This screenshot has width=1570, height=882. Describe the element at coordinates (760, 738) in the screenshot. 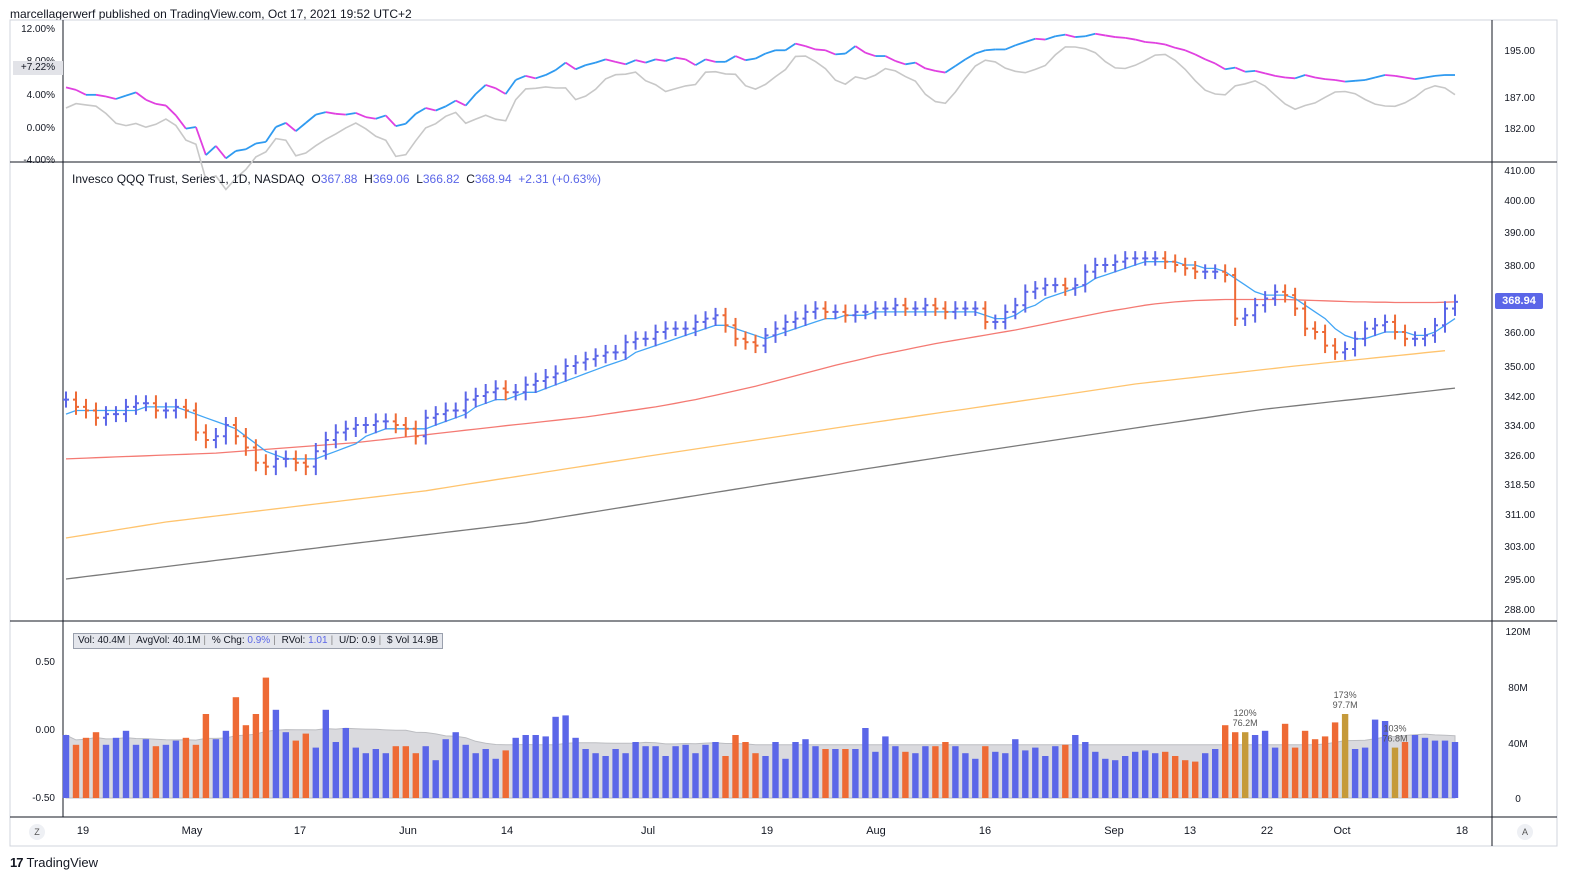

I see `volume-pane: 120%76.2M 173%97.7M 103%76.8M` at that location.